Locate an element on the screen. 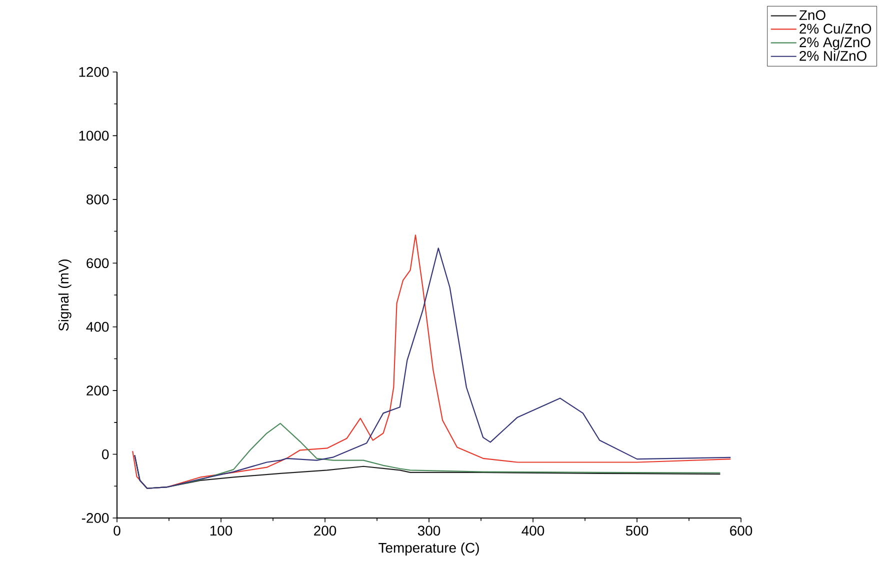  y-tick-label: -200 is located at coordinates (95, 518).